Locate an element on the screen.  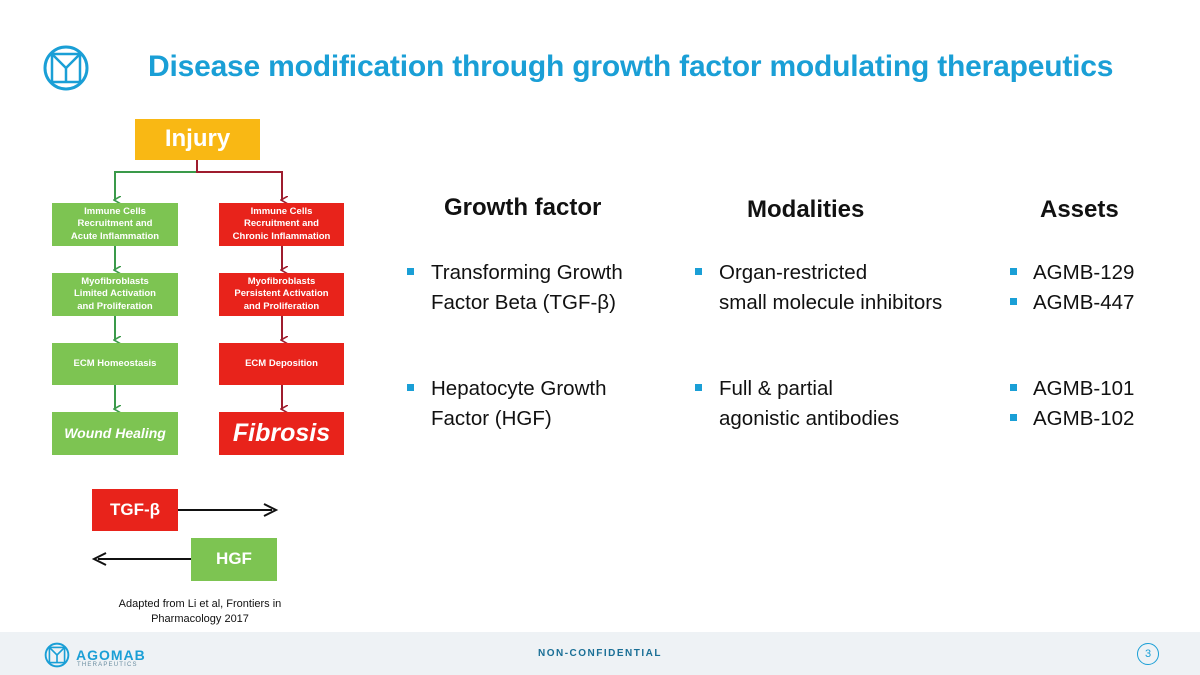
confidentiality-label: NON-CONFIDENTIAL is located at coordinates (600, 653).